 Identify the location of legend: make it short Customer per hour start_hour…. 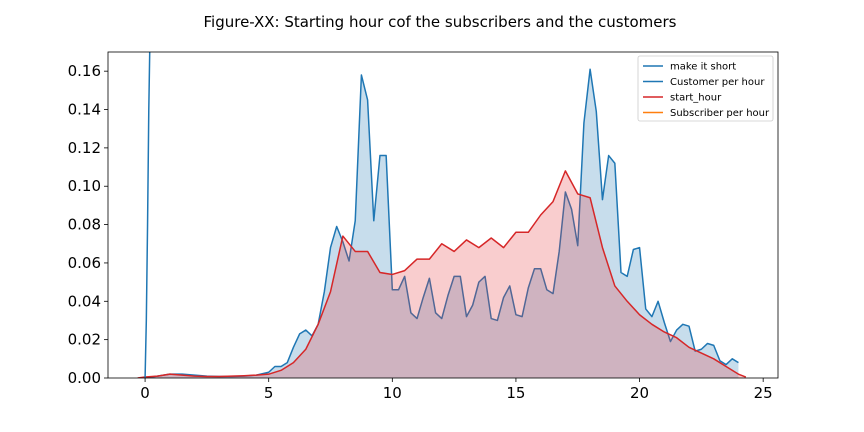
(705, 88).